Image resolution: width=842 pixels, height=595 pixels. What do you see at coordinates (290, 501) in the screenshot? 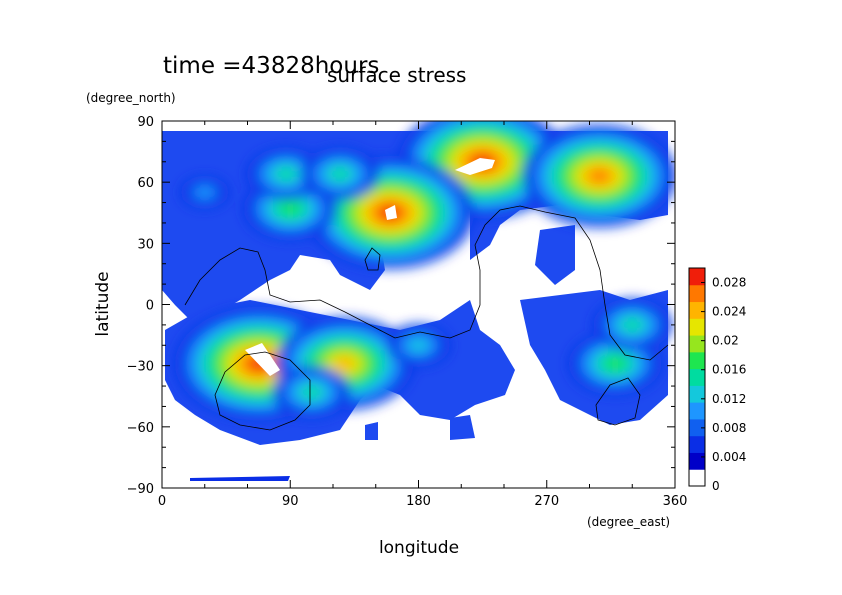
I see `x-tick-label: 90` at bounding box center [290, 501].